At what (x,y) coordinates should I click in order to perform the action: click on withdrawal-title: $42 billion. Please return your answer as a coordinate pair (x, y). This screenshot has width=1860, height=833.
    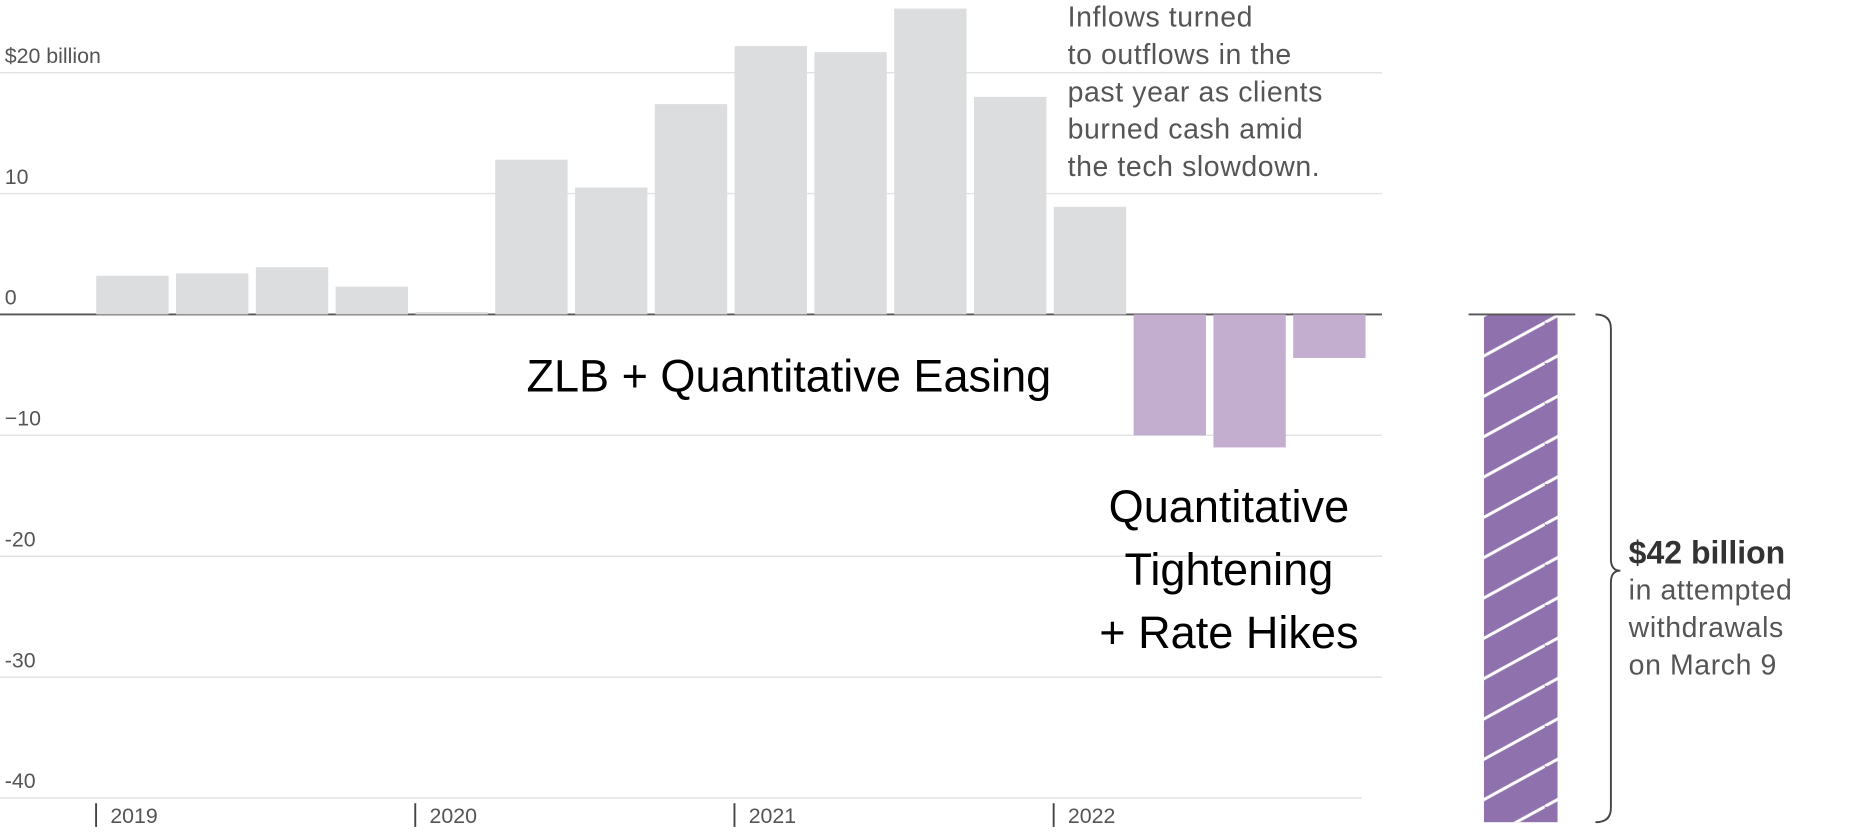
    Looking at the image, I should click on (1707, 553).